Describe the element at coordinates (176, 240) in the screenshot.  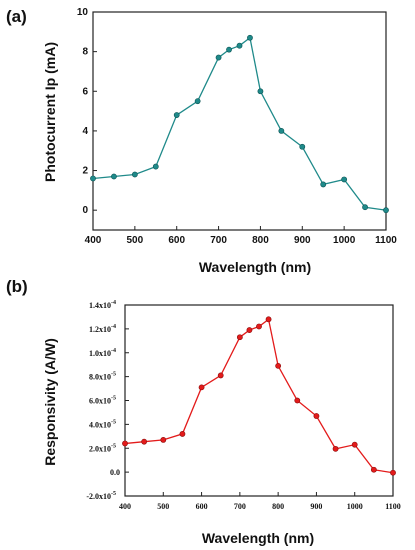
I see `panel-a-x-tick-label: 600` at that location.